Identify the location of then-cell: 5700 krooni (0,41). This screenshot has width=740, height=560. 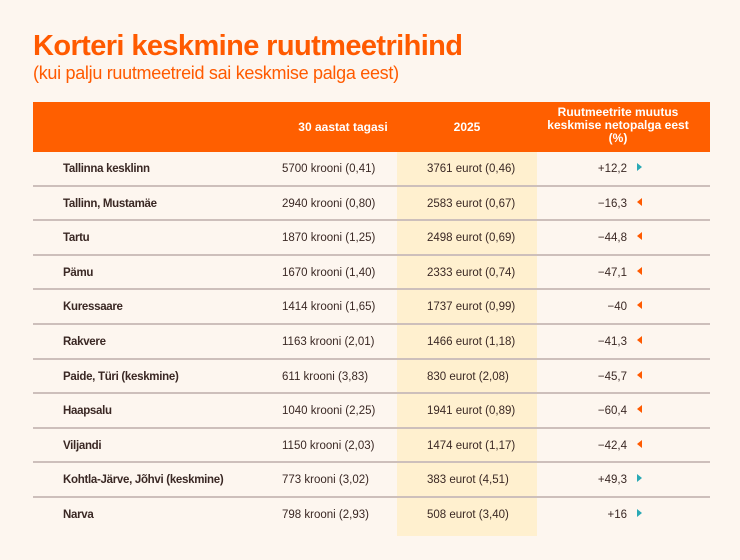
(329, 169).